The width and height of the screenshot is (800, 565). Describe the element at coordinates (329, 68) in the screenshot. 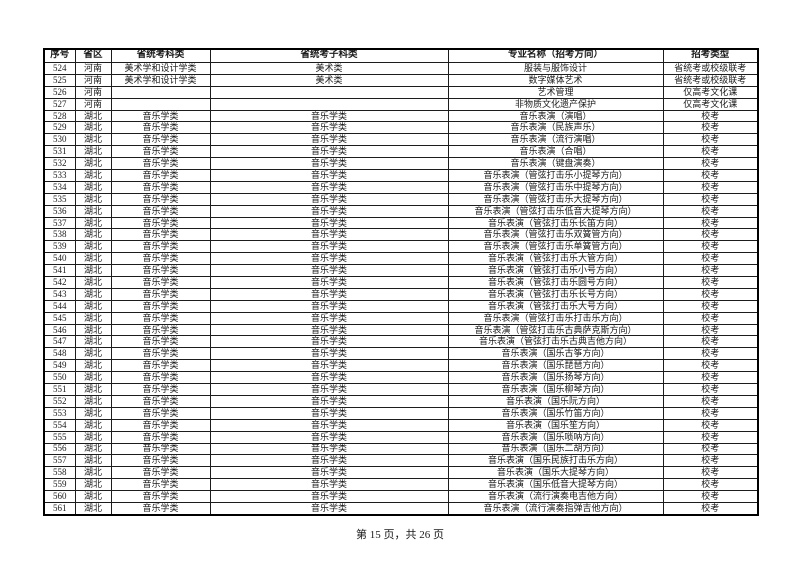

I see `cell-exam-subcategory: 美术类` at that location.